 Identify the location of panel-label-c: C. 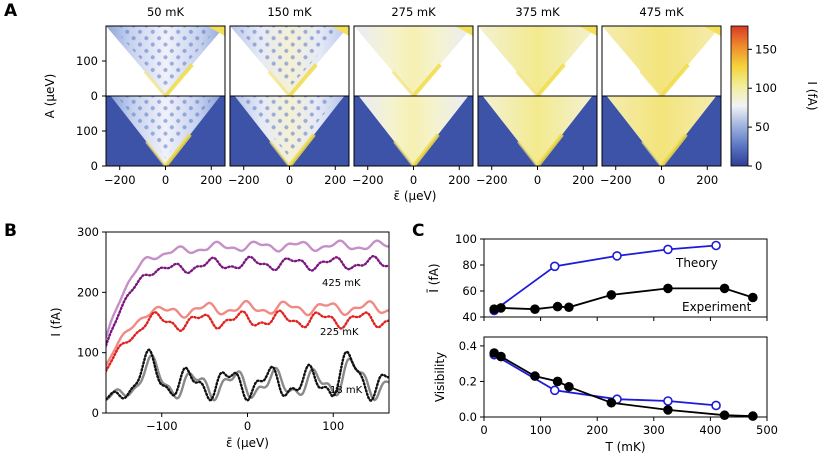
(418, 231).